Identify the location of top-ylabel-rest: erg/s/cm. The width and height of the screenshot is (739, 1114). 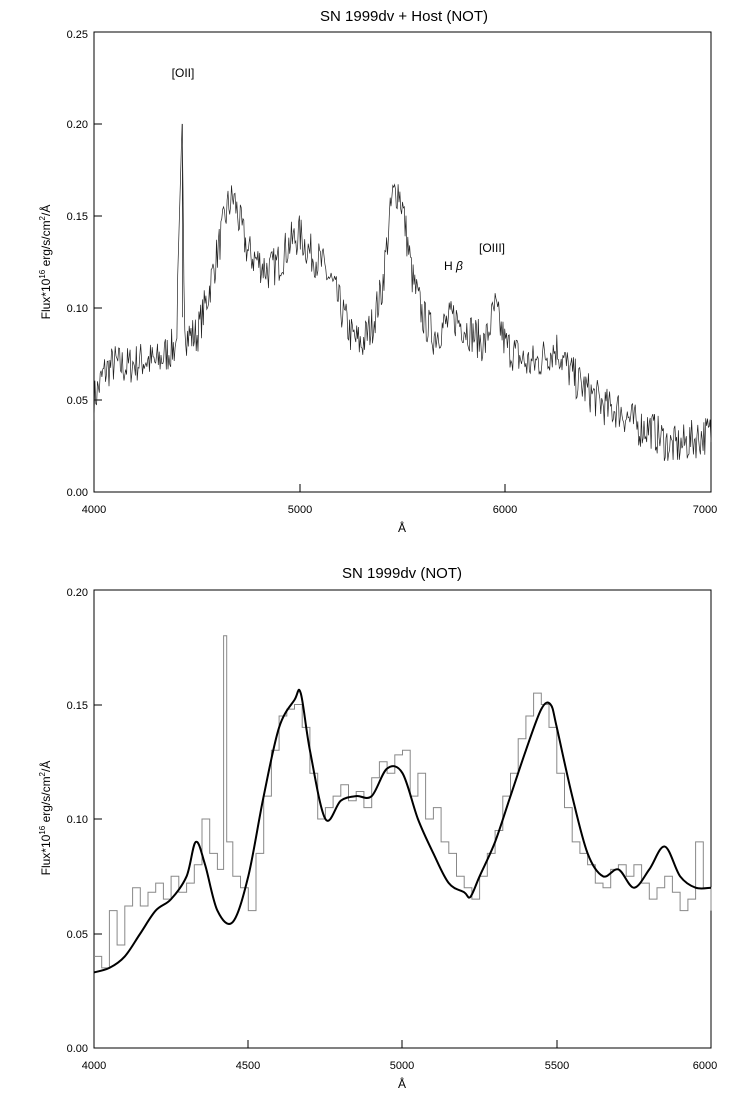
(46, 244).